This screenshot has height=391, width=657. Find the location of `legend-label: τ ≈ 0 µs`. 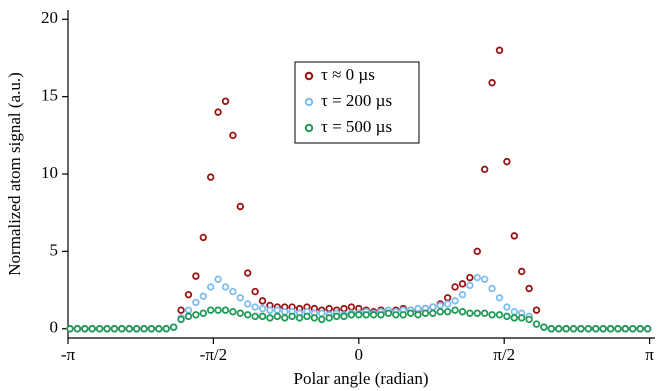

legend-label: τ ≈ 0 µs is located at coordinates (348, 74).